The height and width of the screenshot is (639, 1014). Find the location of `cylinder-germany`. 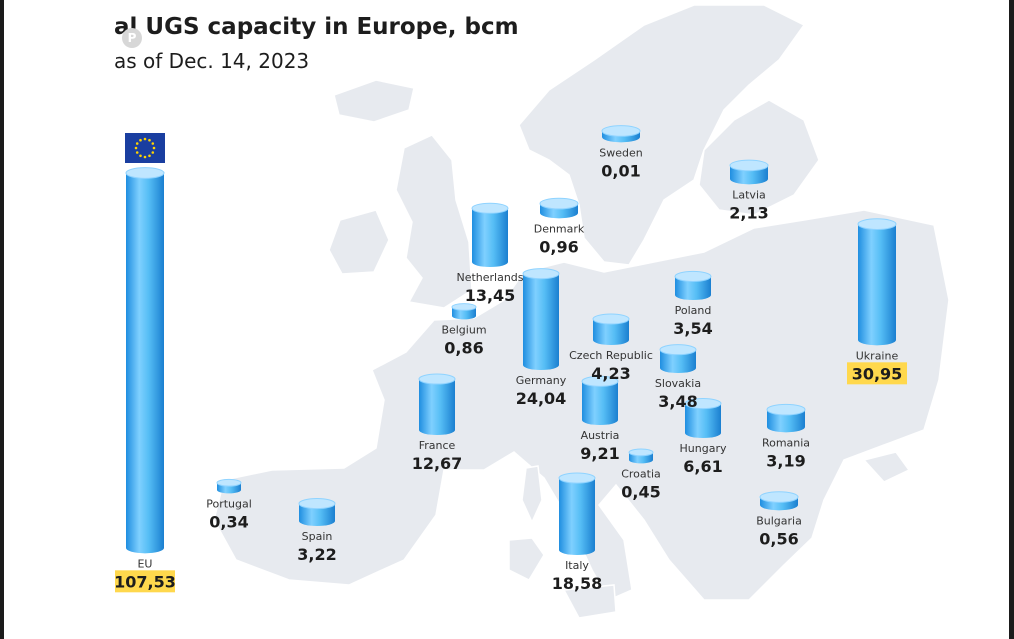

cylinder-germany is located at coordinates (541, 319).